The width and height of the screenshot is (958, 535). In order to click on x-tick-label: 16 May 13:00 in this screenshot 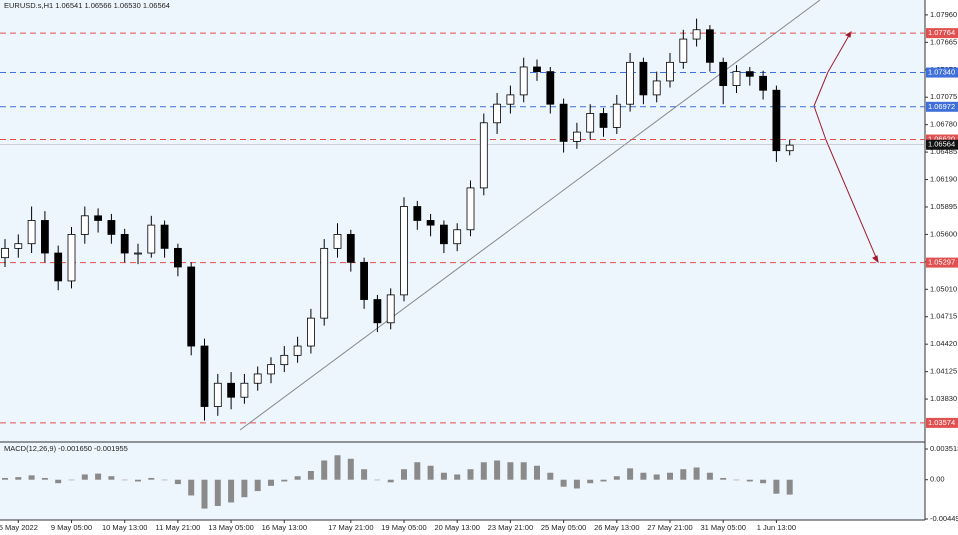, I will do `click(284, 527)`.